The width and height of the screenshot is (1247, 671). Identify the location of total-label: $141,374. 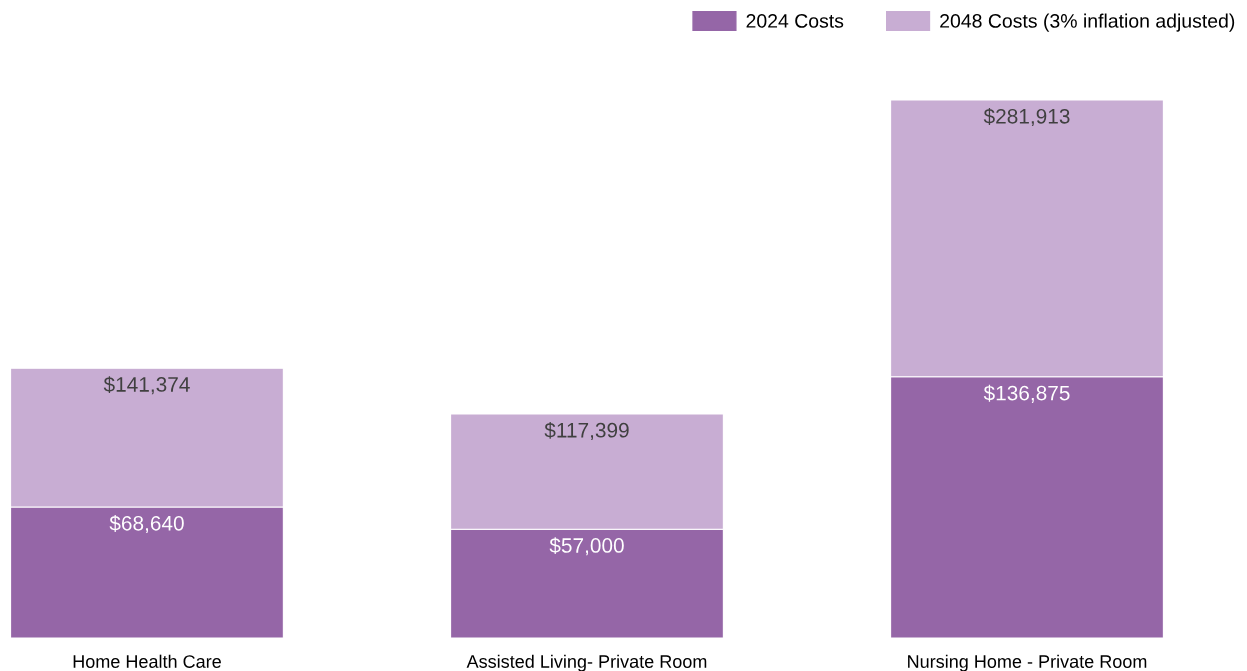
(146, 385).